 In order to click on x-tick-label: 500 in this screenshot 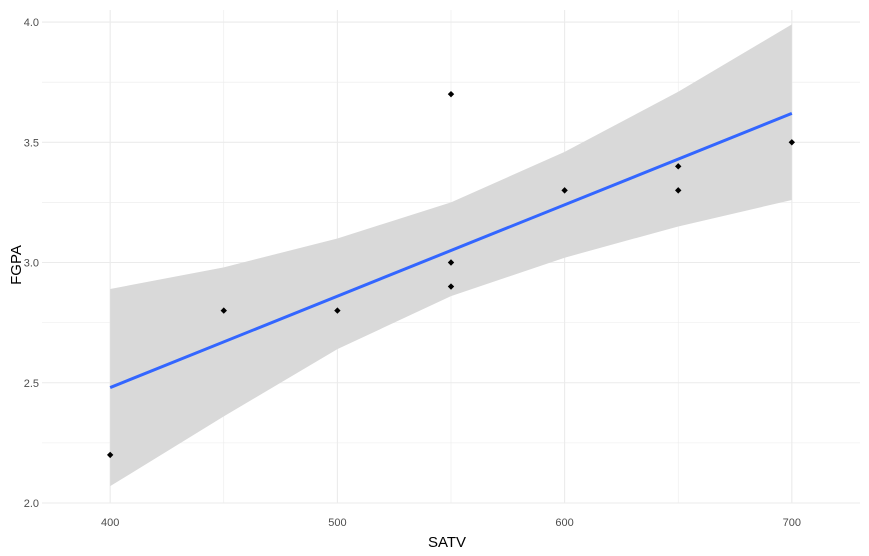, I will do `click(337, 523)`.